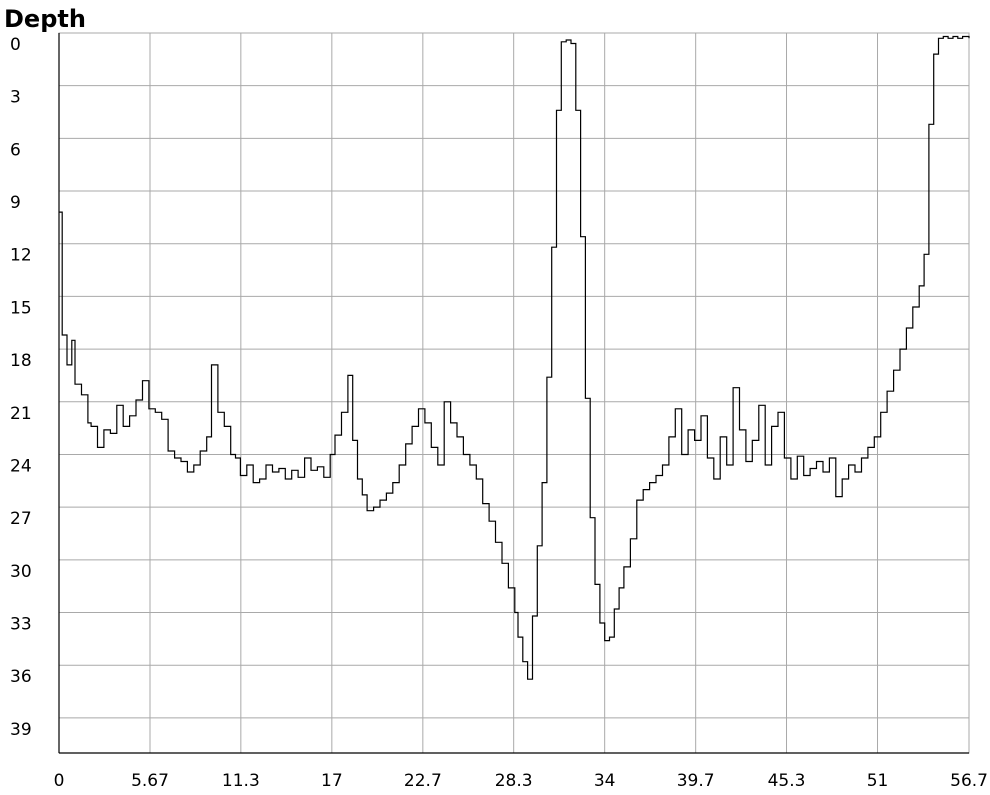 This screenshot has height=795, width=990. What do you see at coordinates (241, 781) in the screenshot?
I see `x-tick-label: 11.3` at bounding box center [241, 781].